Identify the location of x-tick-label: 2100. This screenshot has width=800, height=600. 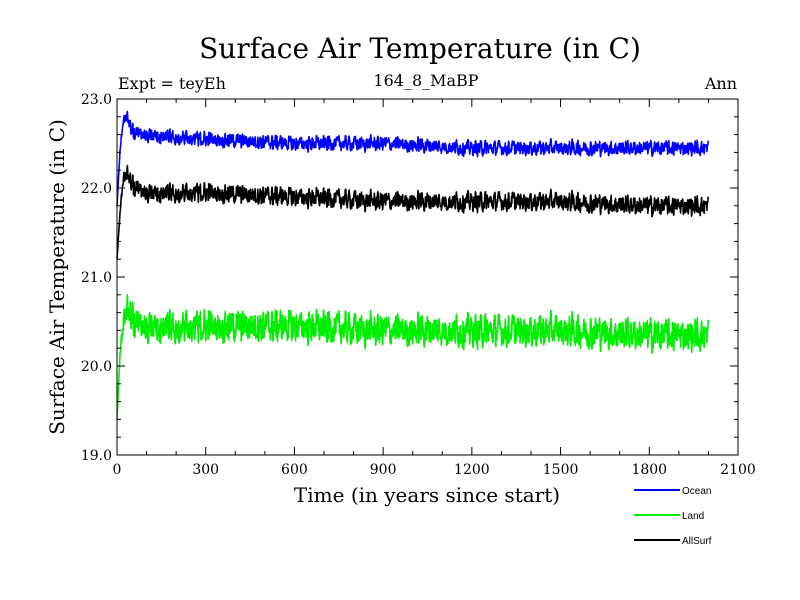
(738, 470).